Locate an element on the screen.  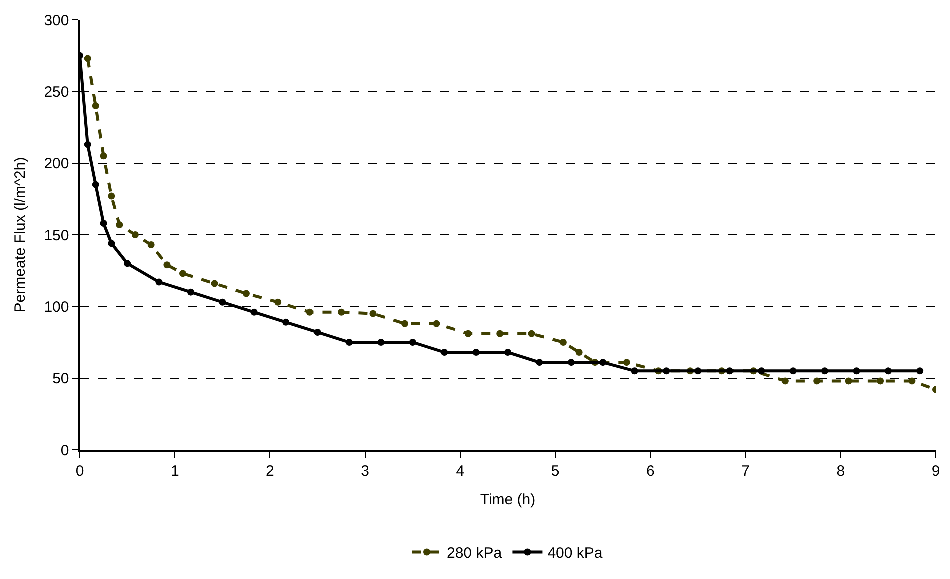
x-tick-label: 9 is located at coordinates (936, 471).